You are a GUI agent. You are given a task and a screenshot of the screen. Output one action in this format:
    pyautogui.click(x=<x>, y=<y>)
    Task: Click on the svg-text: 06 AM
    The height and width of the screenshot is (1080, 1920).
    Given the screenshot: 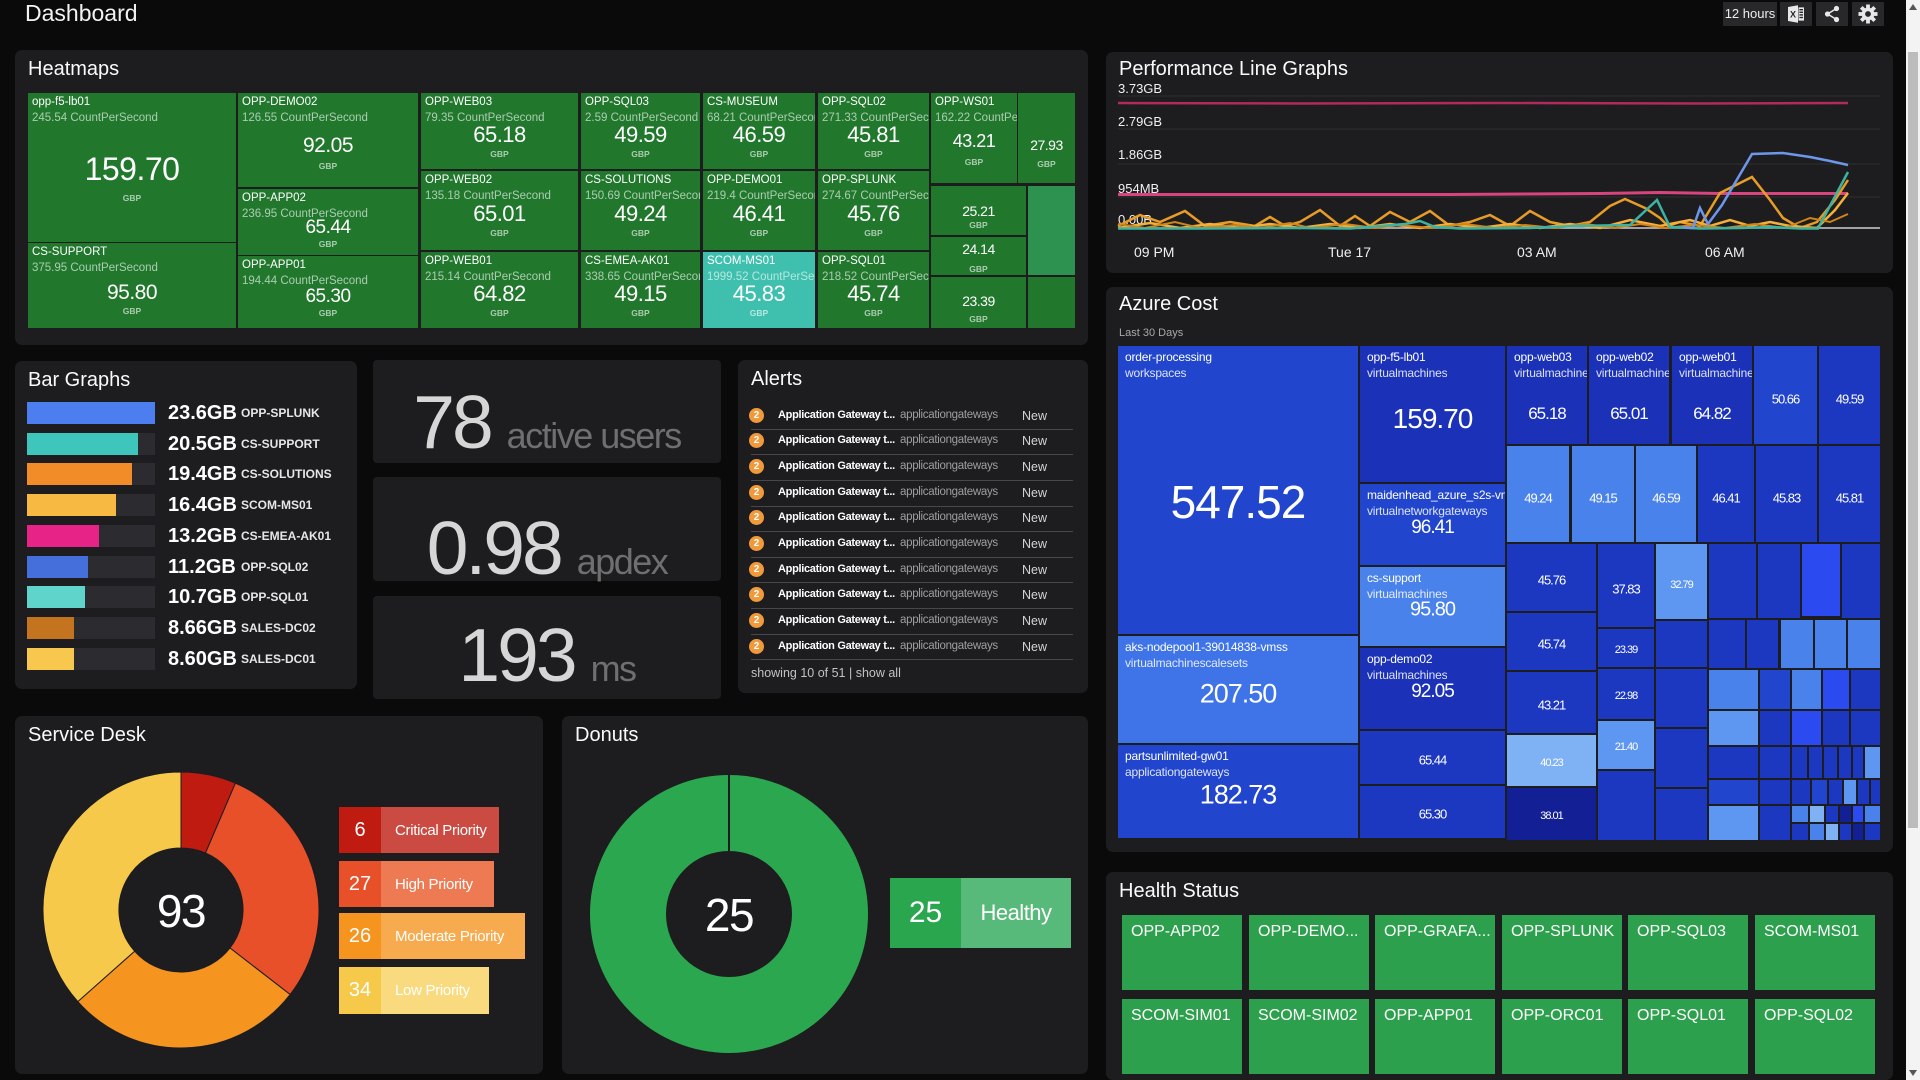 What is the action you would take?
    pyautogui.click(x=1725, y=252)
    